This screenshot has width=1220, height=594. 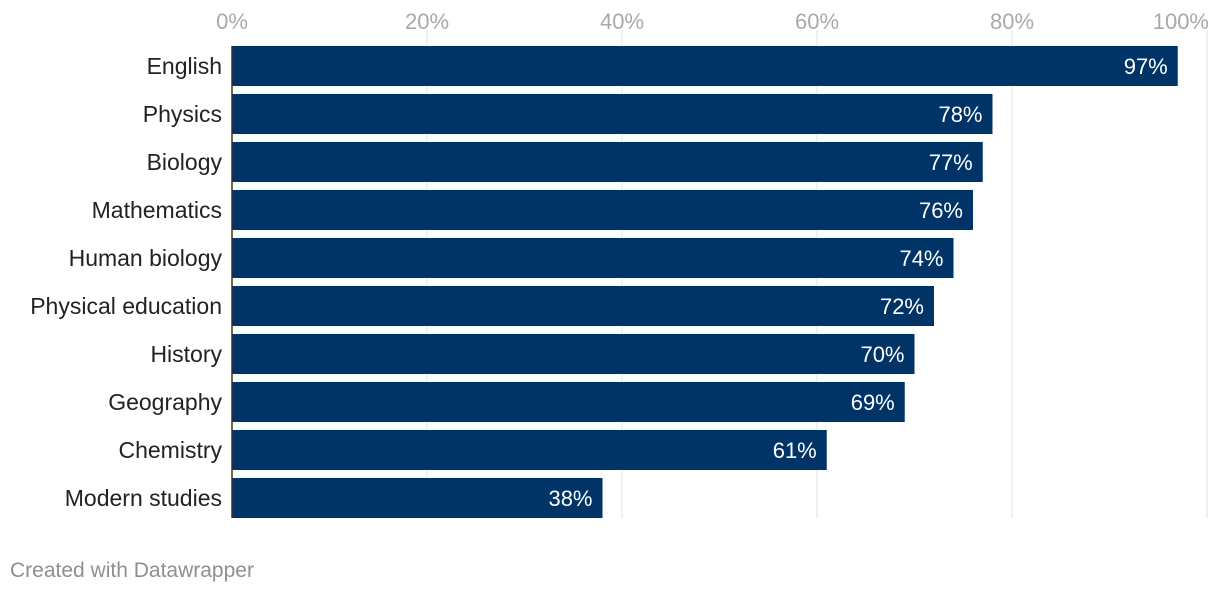 I want to click on bar-value-label: 97%, so click(x=1146, y=66).